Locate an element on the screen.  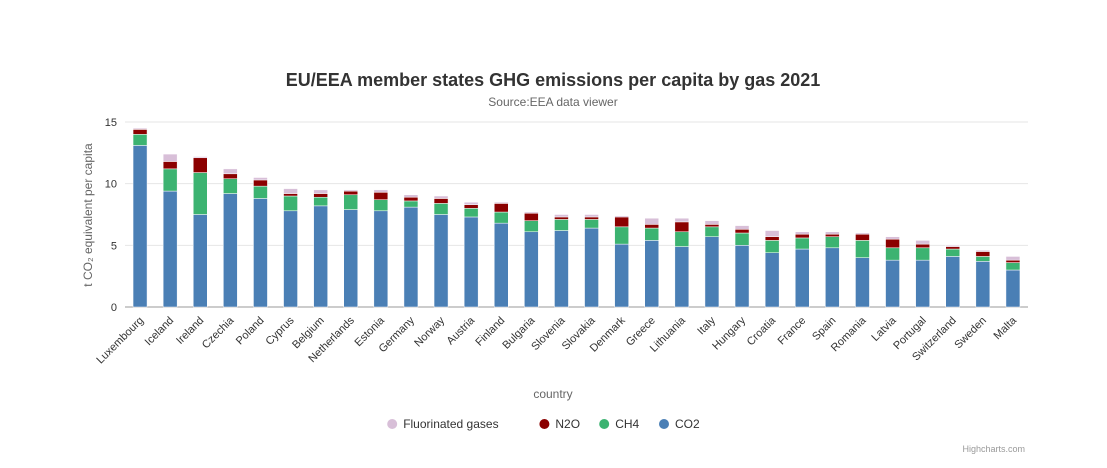
chart-subtitle: Source:EEA data viewer is located at coordinates (552, 102).